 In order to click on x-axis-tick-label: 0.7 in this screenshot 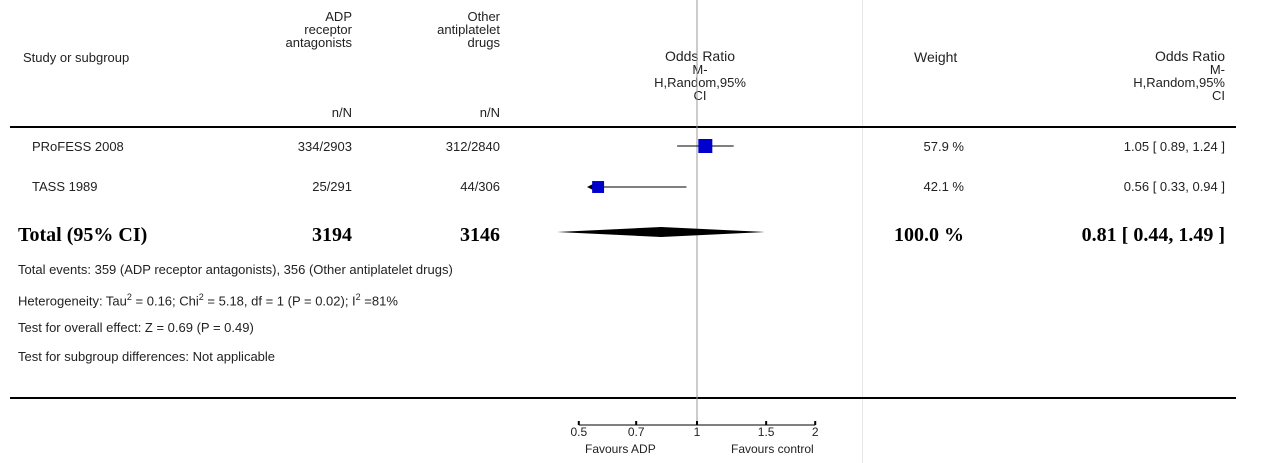, I will do `click(636, 432)`.